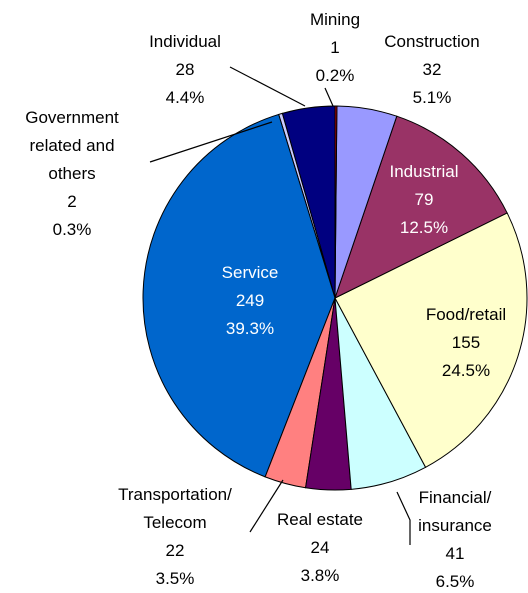  What do you see at coordinates (250, 328) in the screenshot?
I see `percent-label: 39.3%` at bounding box center [250, 328].